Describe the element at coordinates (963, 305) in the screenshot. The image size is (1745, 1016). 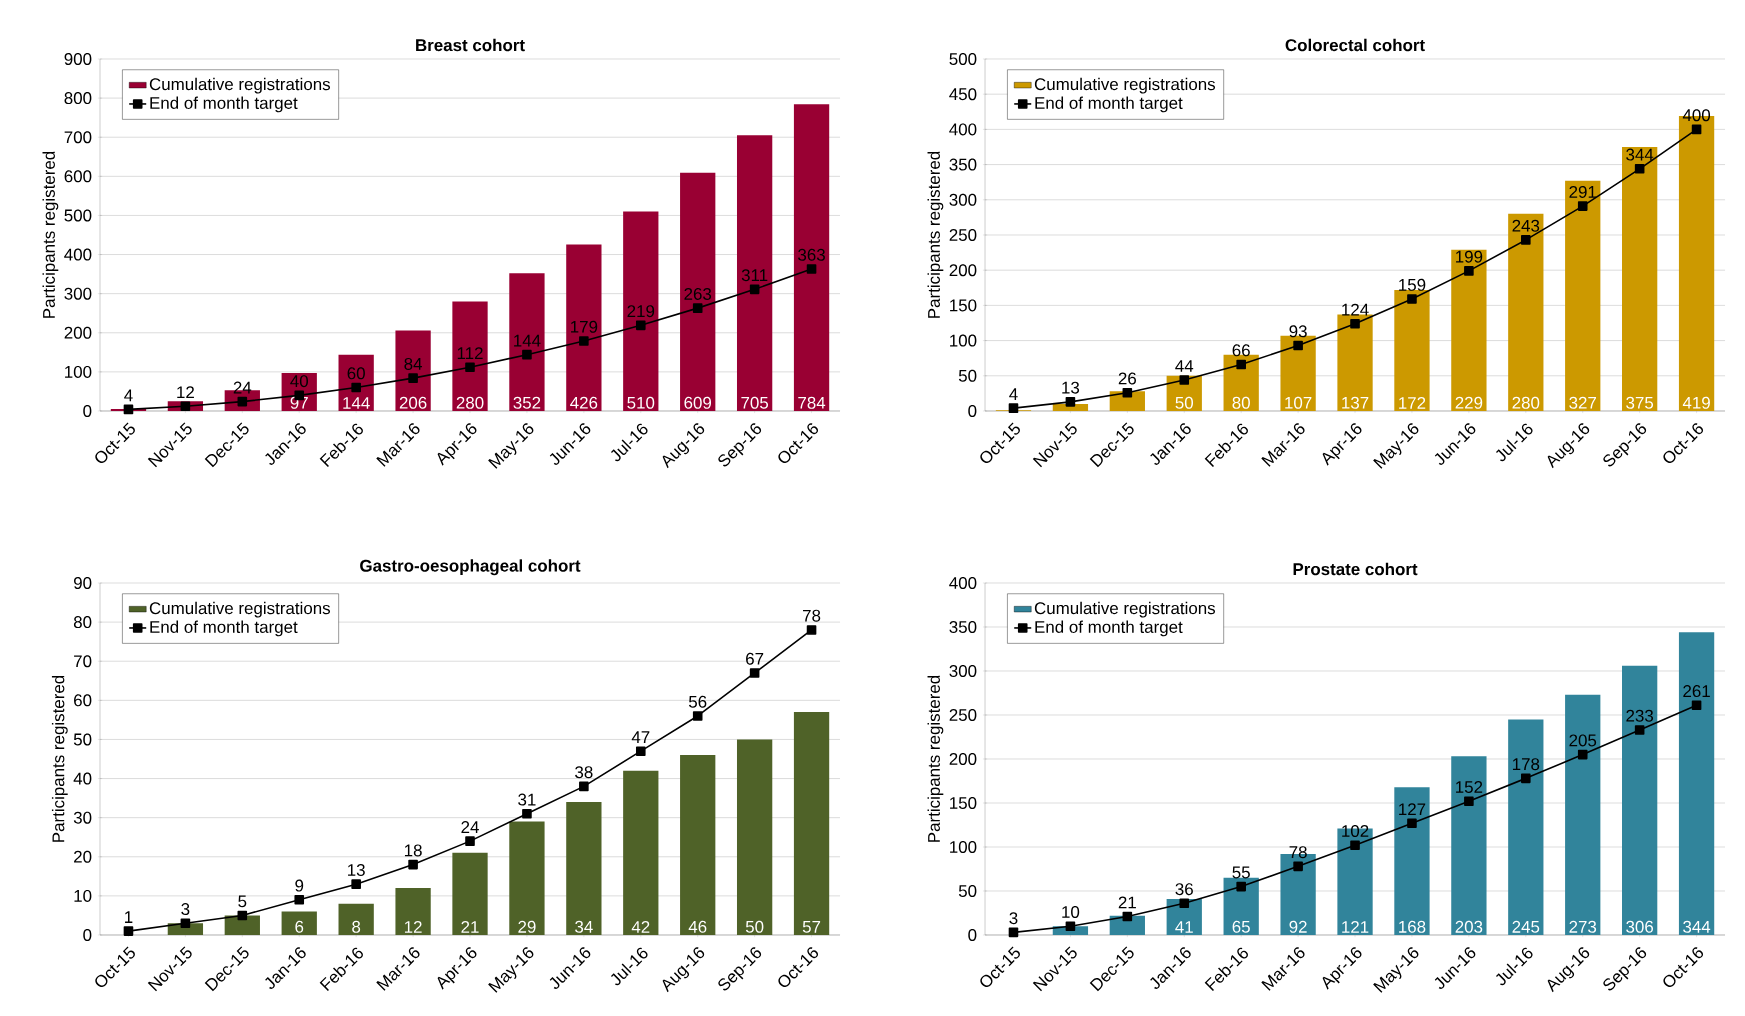
I see `y-tick-label: 150` at that location.